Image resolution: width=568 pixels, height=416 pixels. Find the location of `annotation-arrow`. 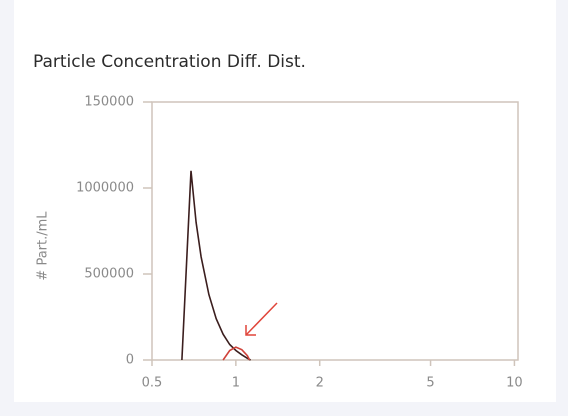

annotation-arrow is located at coordinates (261, 319).